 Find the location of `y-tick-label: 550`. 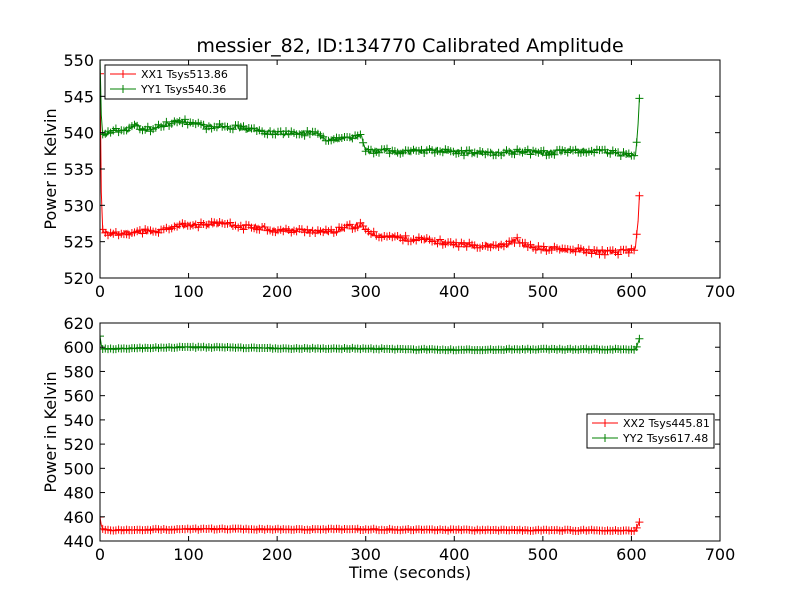

y-tick-label: 550 is located at coordinates (78, 60).